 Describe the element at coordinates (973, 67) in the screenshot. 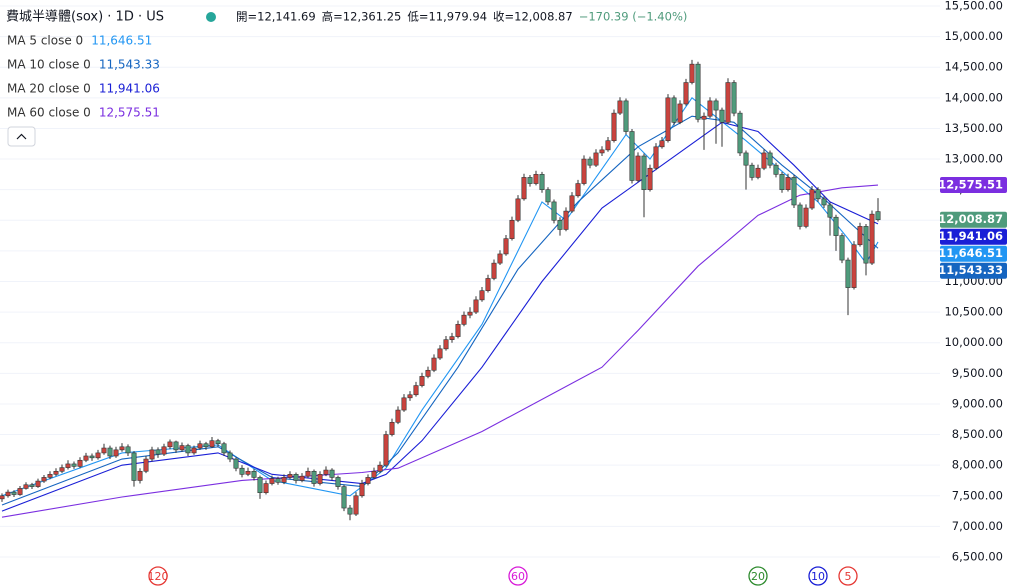

I see `y-tick-label: 14,500.00` at that location.